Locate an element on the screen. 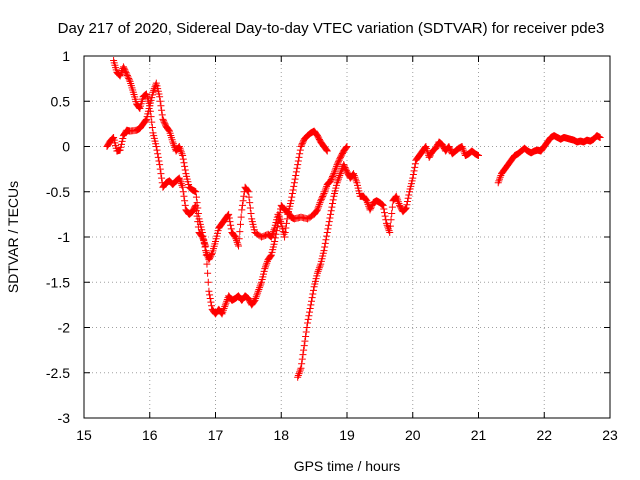 The height and width of the screenshot is (480, 640). x-axis-label: GPS time / hours is located at coordinates (347, 466).